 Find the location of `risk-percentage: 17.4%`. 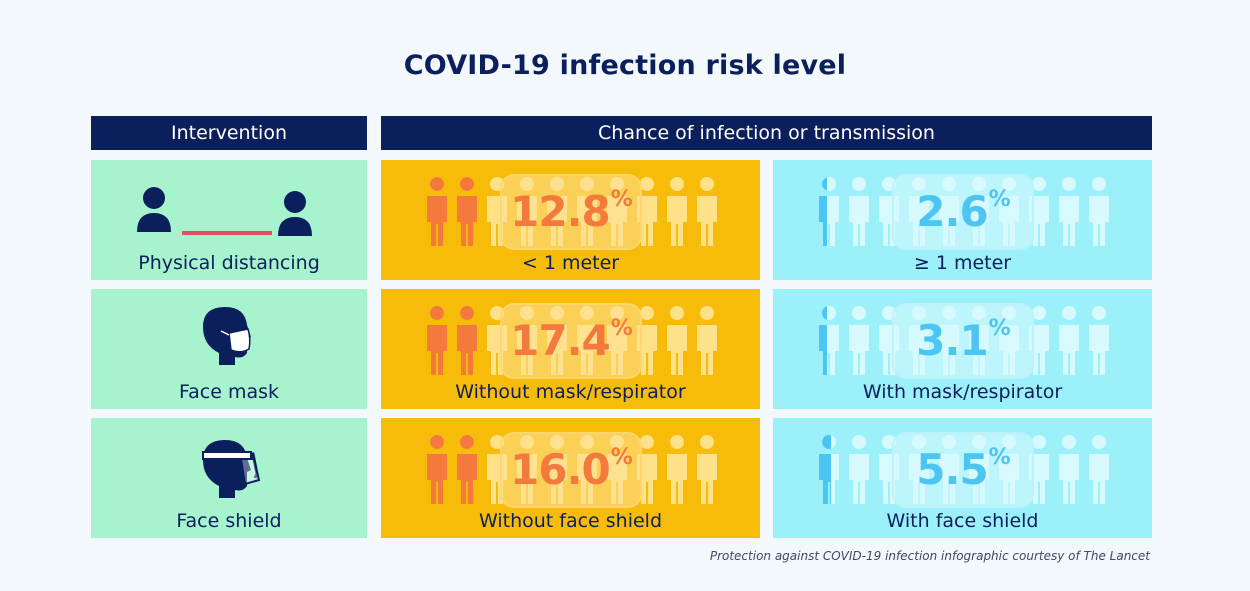

risk-percentage: 17.4% is located at coordinates (571, 340).